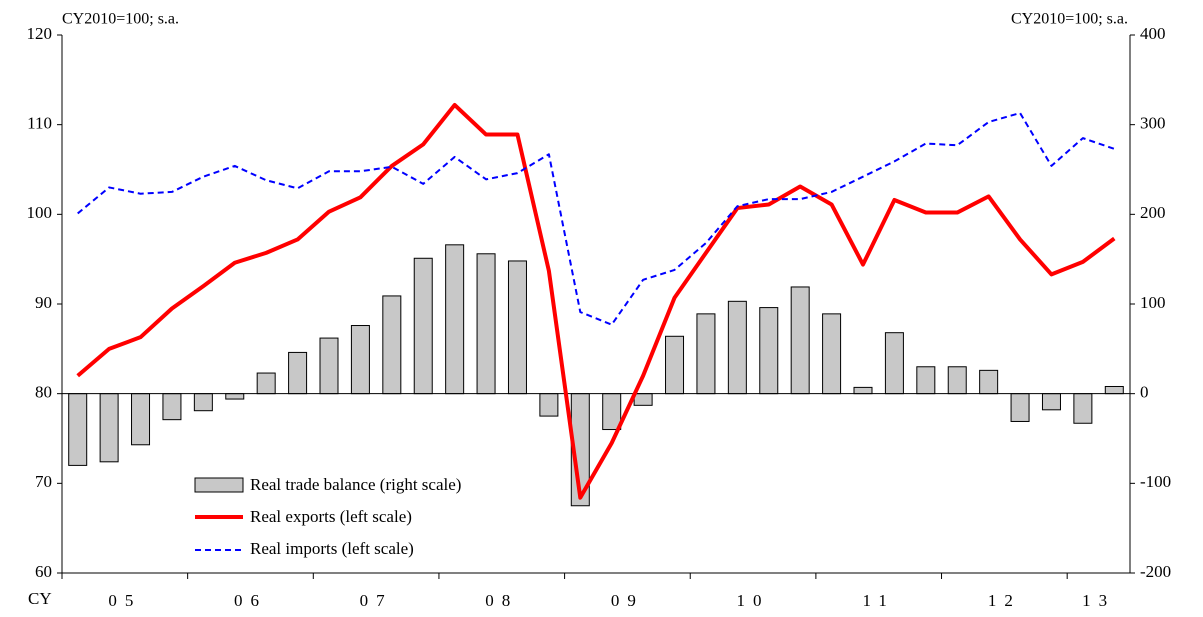 Image resolution: width=1203 pixels, height=617 pixels. What do you see at coordinates (355, 484) in the screenshot?
I see `legend-label: Real trade balance (right scale)` at bounding box center [355, 484].